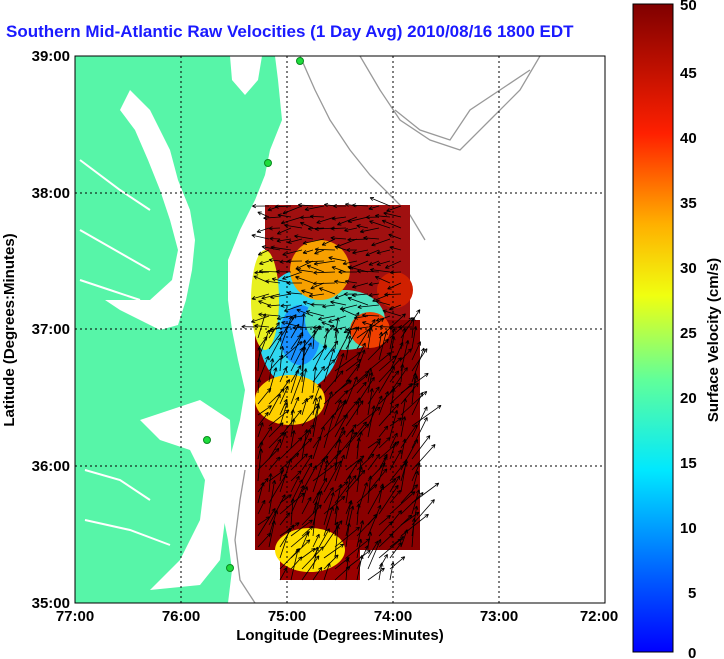 Image resolution: width=724 pixels, height=659 pixels. I want to click on y-axis-label: Latitude (Degrees:Minutes), so click(9, 329).